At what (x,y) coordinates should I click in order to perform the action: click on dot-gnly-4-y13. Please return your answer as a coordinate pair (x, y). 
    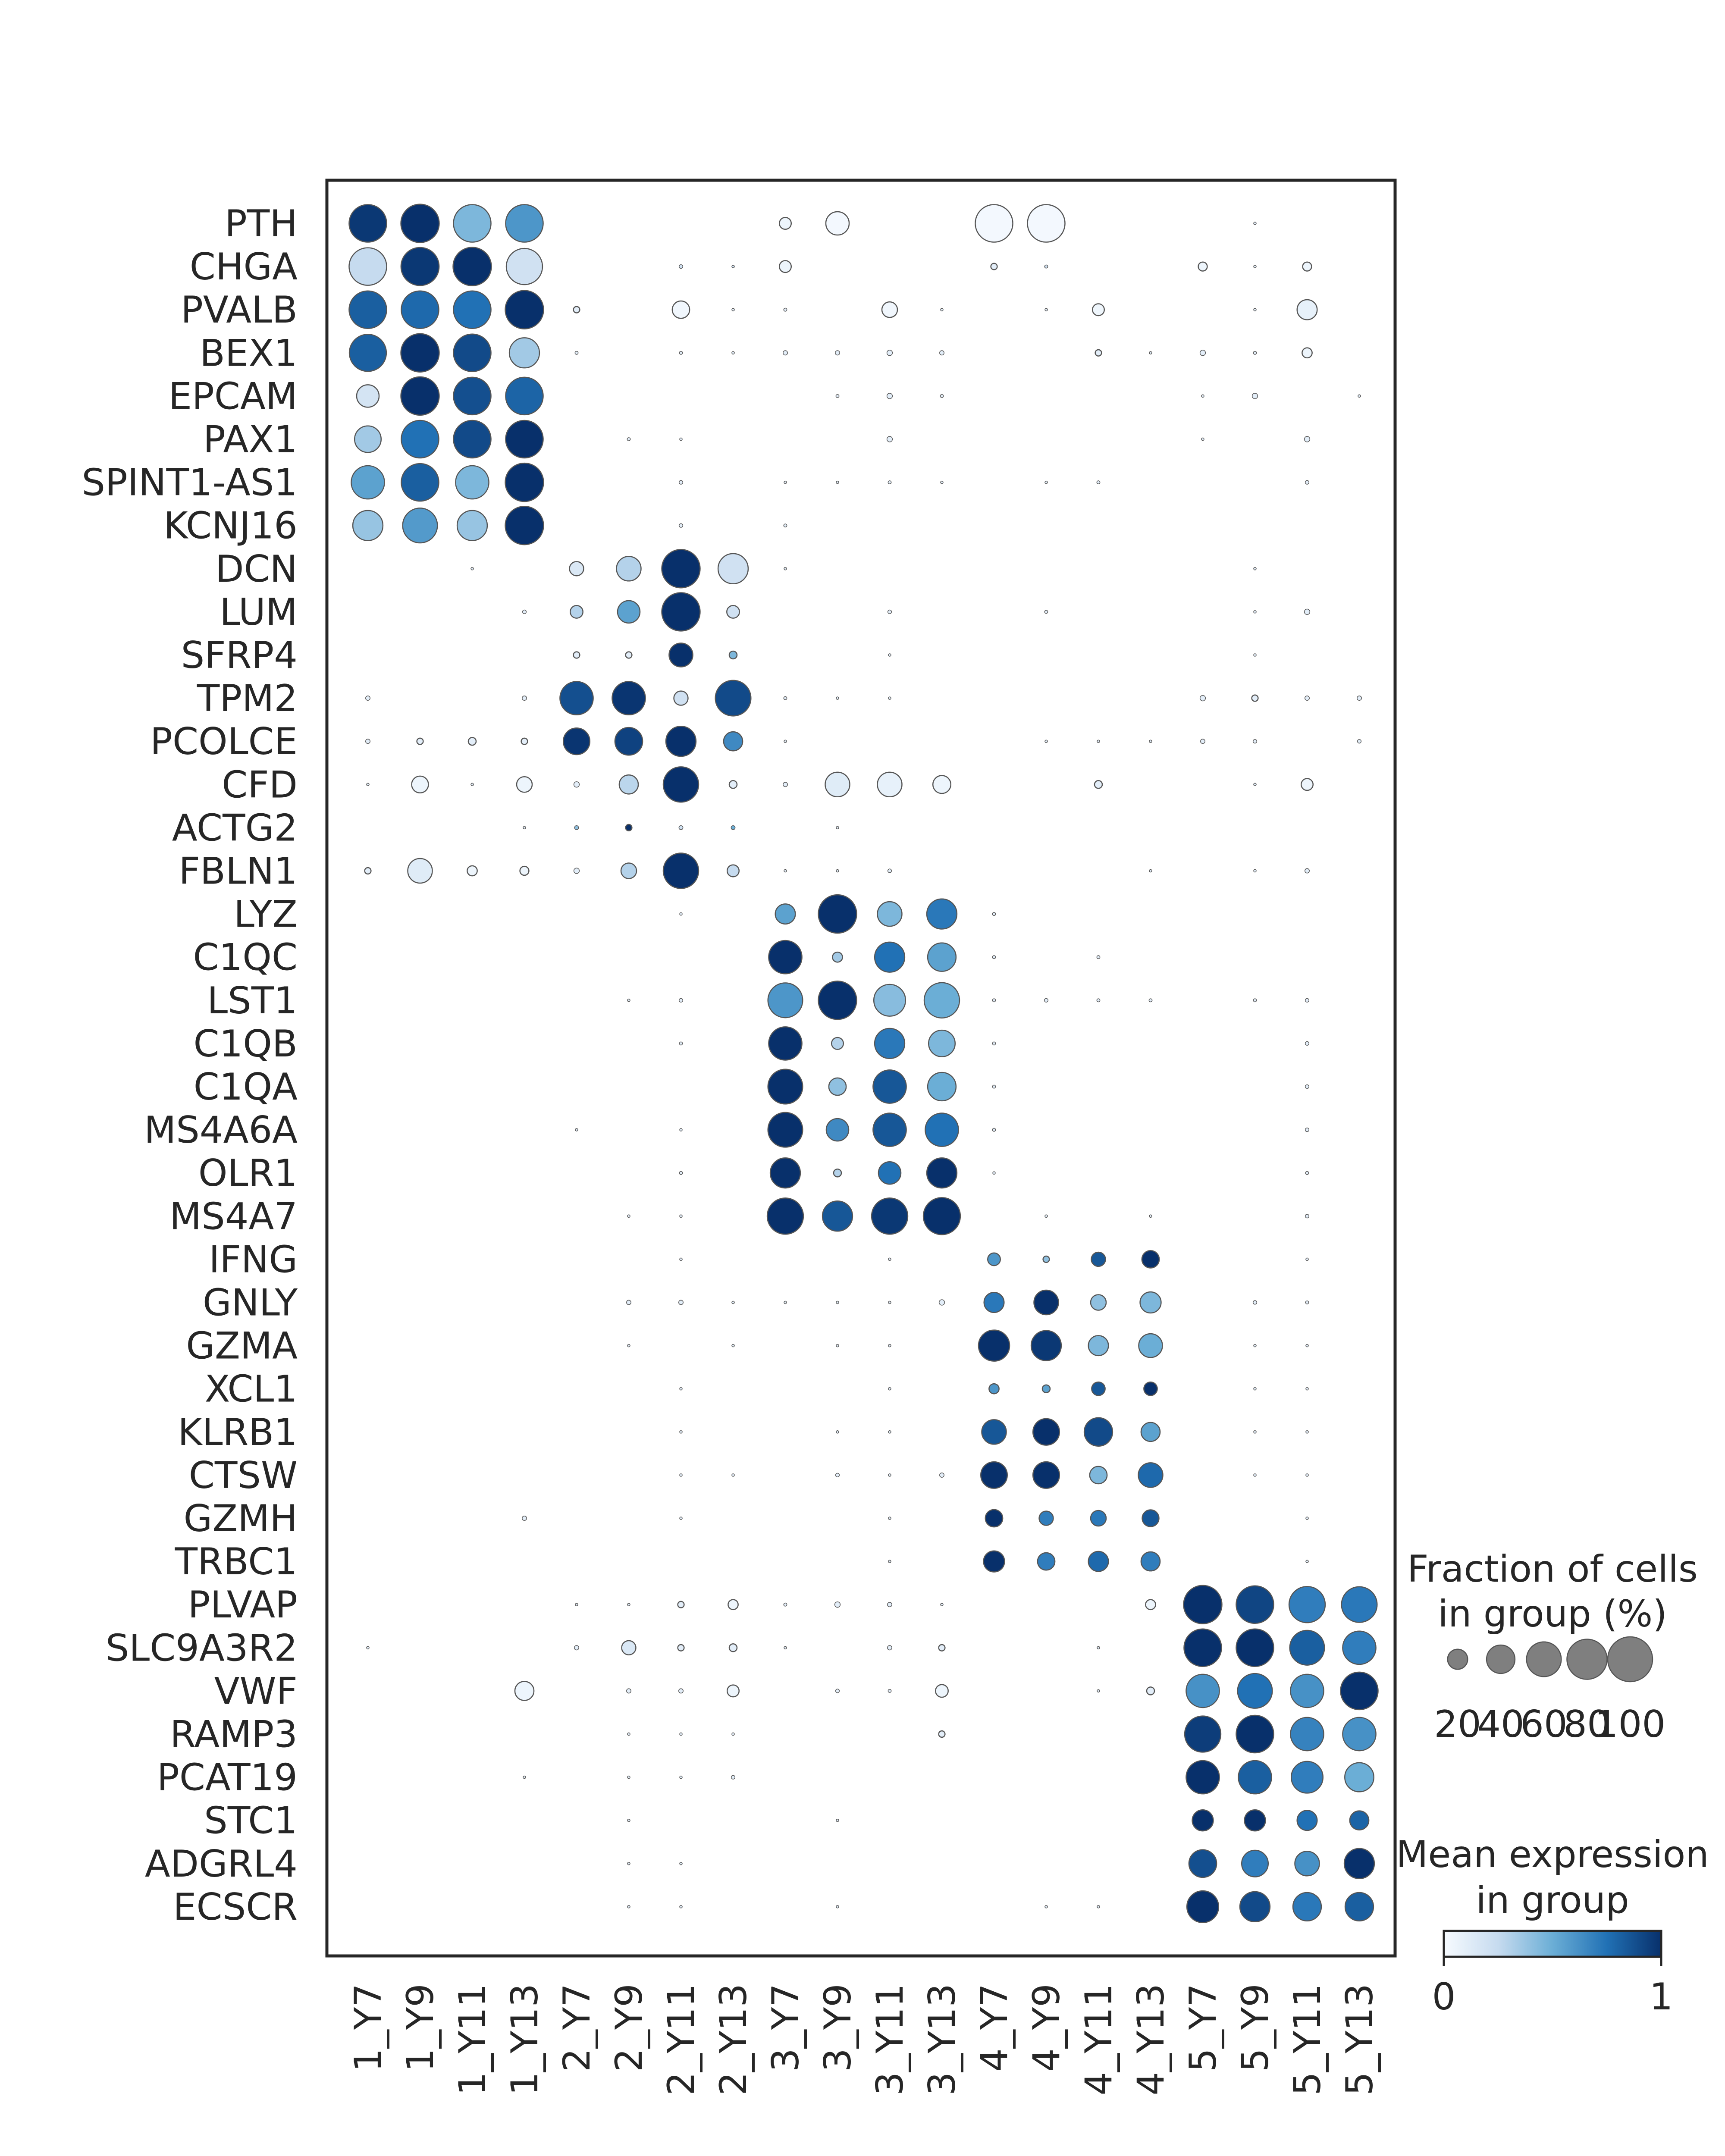
    Looking at the image, I should click on (1151, 1302).